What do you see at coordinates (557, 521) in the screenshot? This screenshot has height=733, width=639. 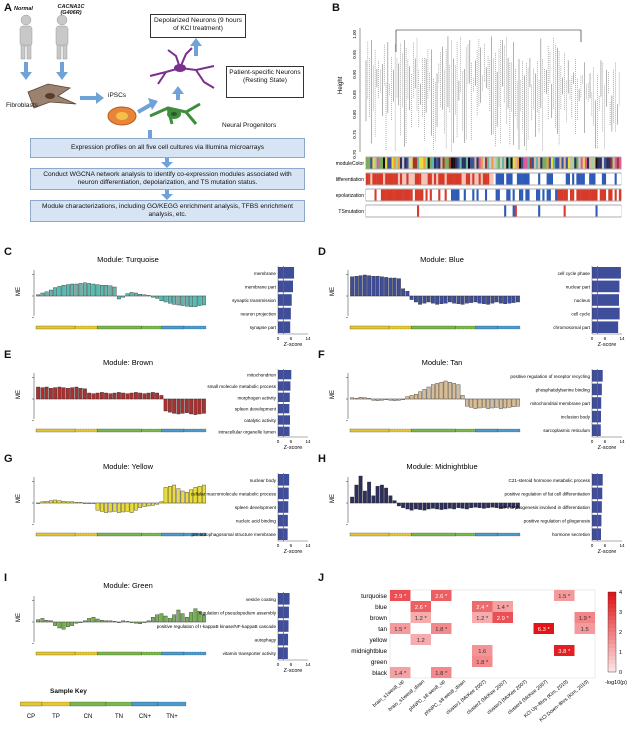 I see `go-term-label: positive regulation of gliogenesis` at bounding box center [557, 521].